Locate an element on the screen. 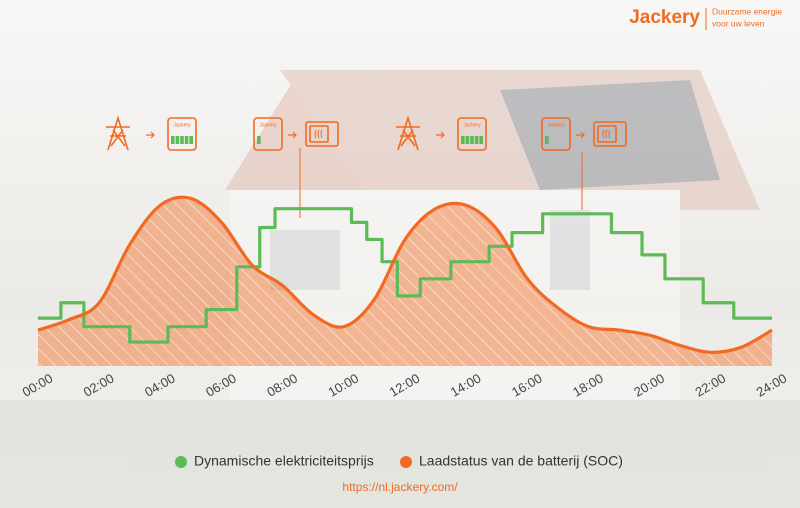 This screenshot has width=800, height=508. brand: Jackery is located at coordinates (664, 17).